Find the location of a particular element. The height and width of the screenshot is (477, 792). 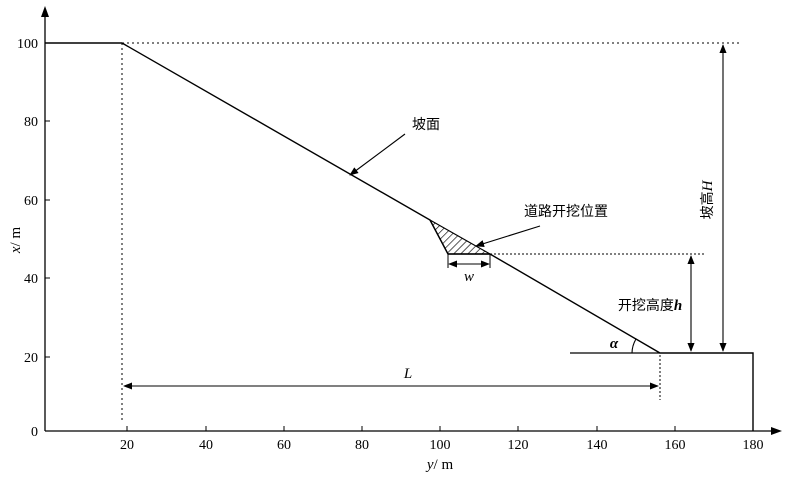

x-tick-label: 100 is located at coordinates (440, 445).